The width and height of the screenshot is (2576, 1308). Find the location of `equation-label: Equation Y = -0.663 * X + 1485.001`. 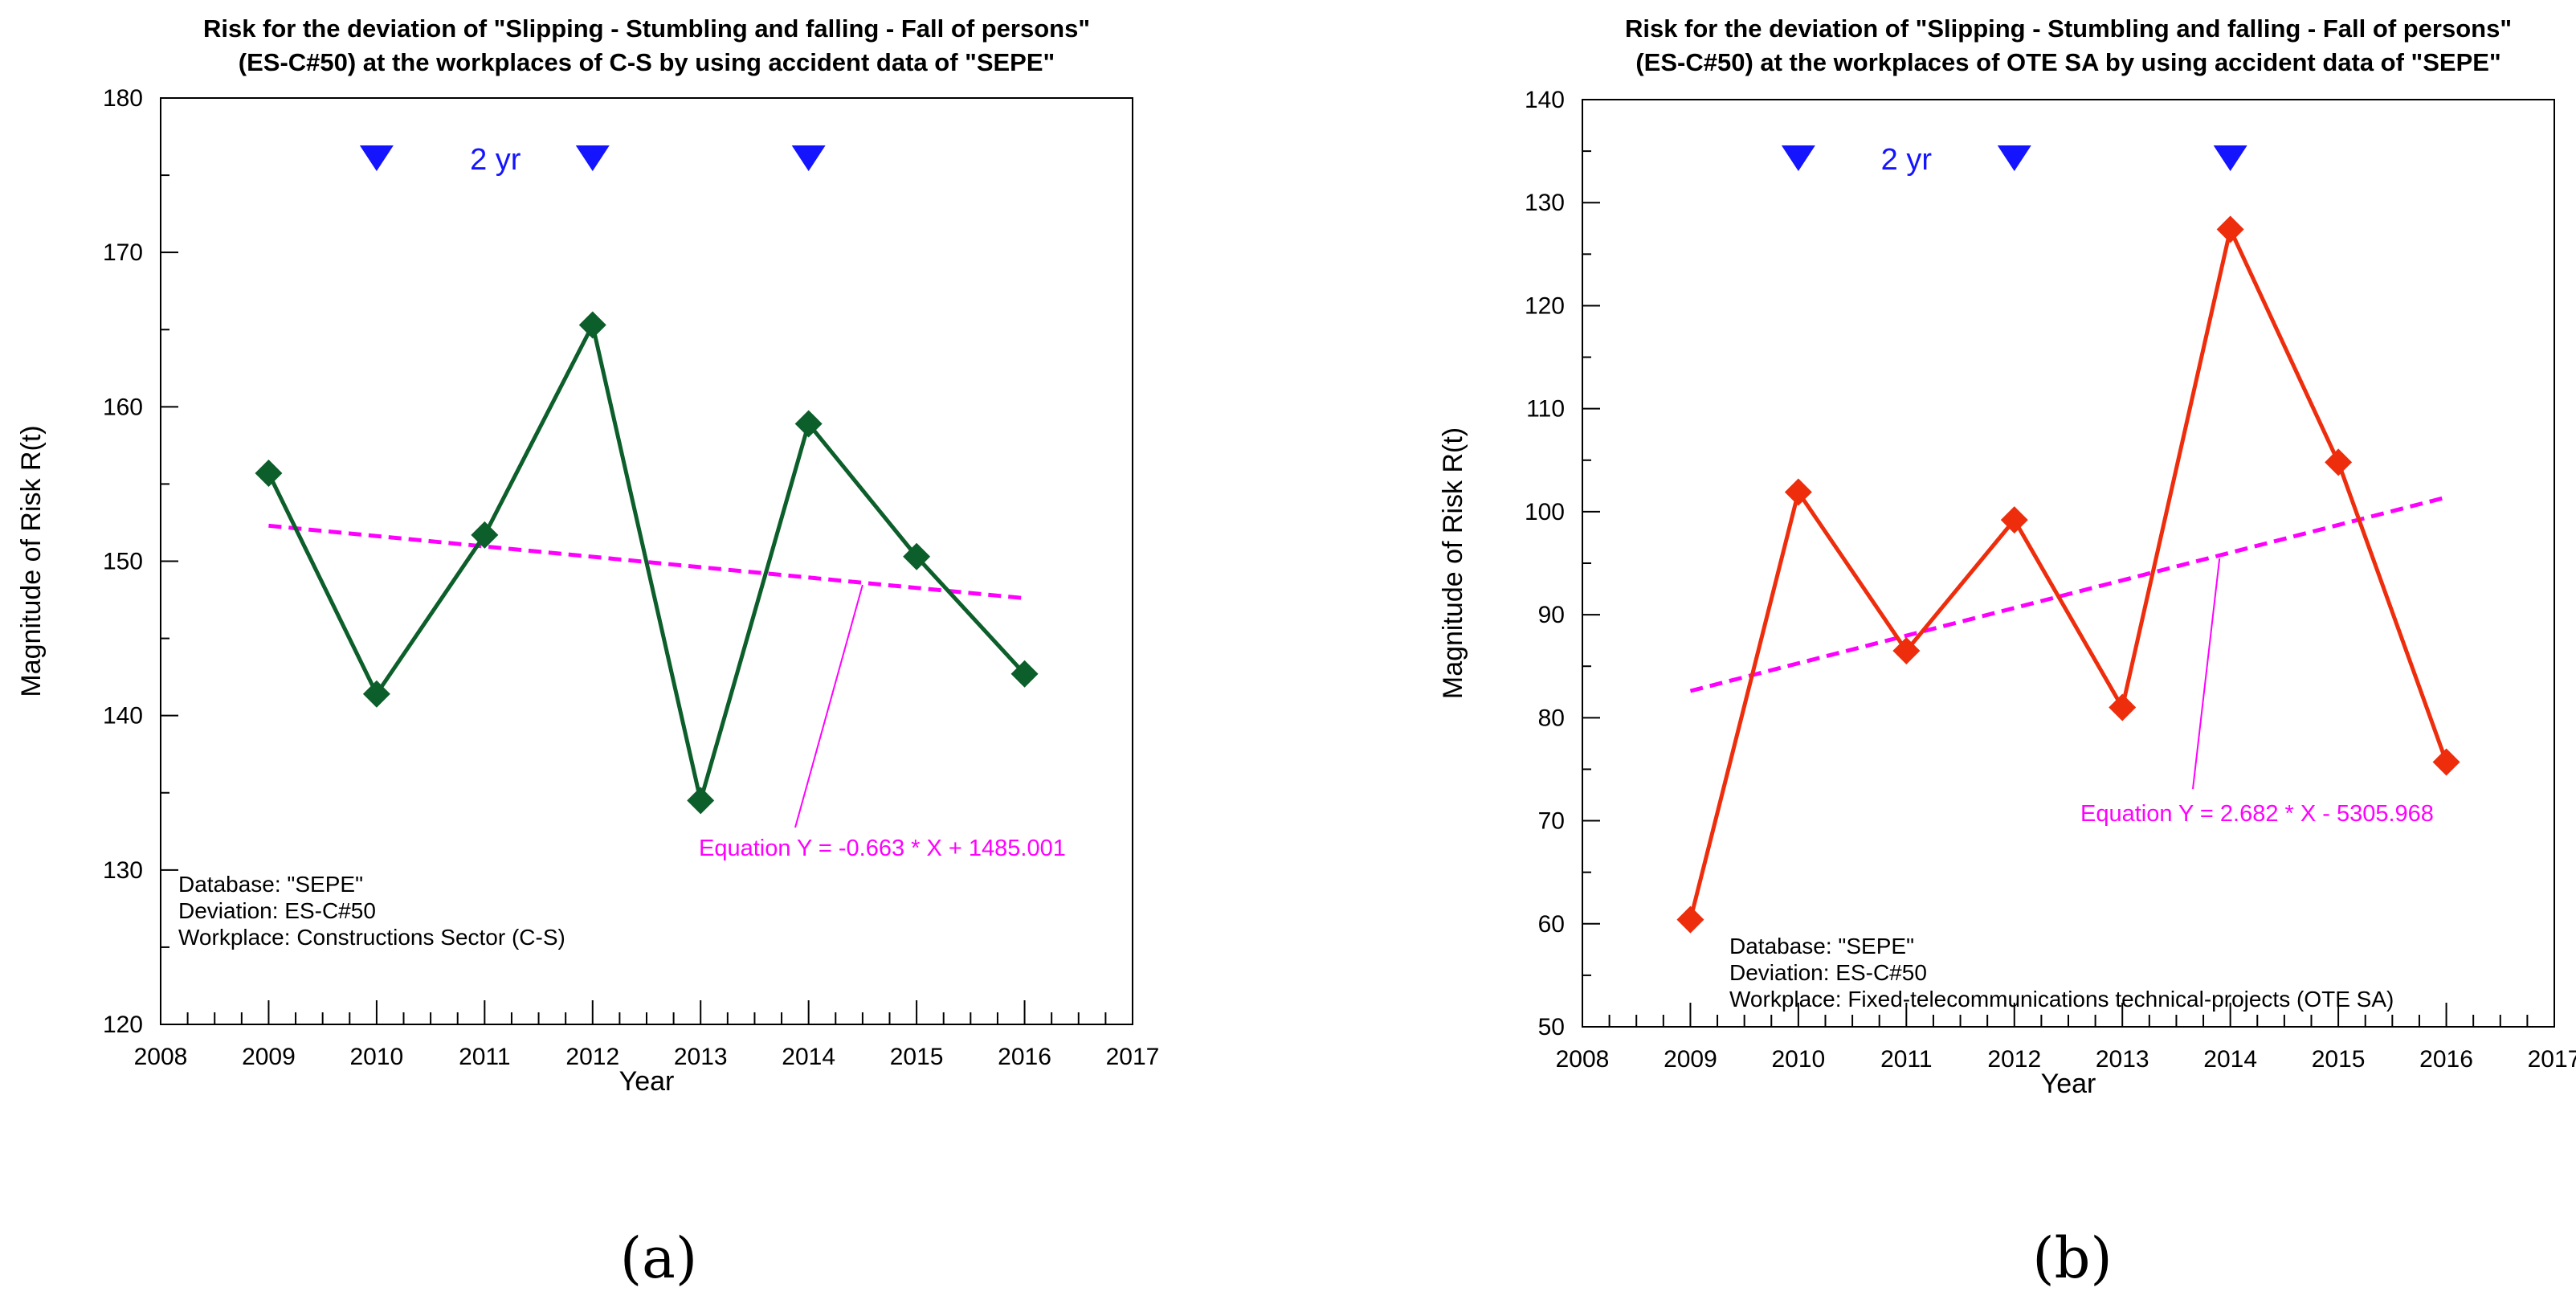

equation-label: Equation Y = -0.663 * X + 1485.001 is located at coordinates (882, 848).